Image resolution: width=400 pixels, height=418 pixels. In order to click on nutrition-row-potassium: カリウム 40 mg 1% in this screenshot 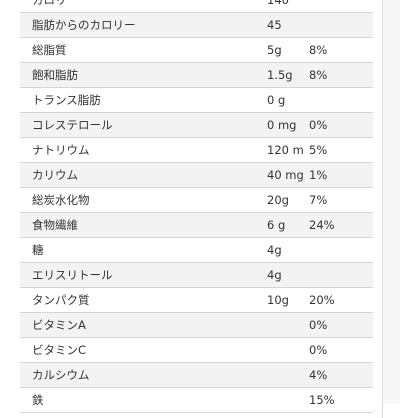, I will do `click(196, 175)`.